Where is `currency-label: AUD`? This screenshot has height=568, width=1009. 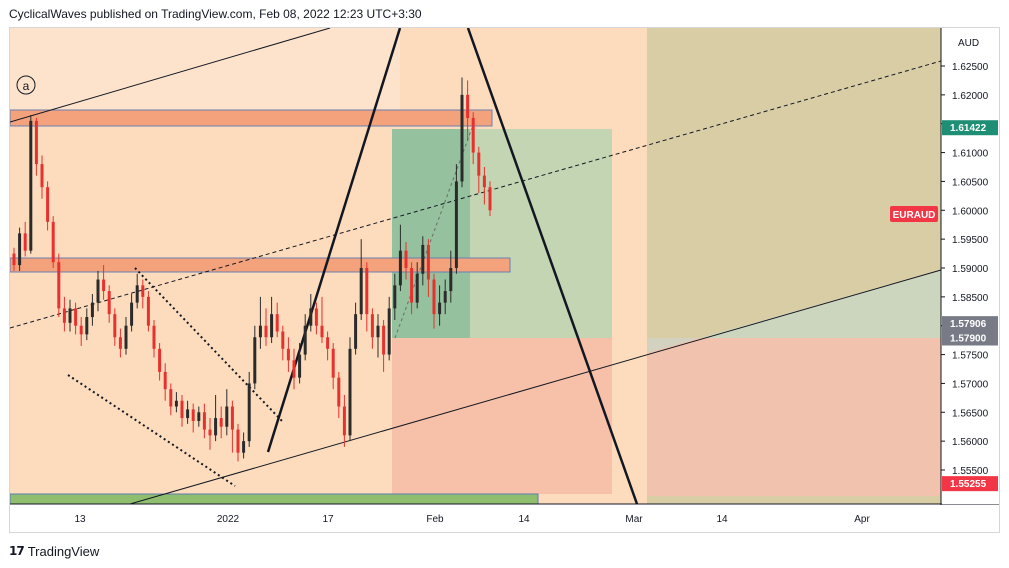 currency-label: AUD is located at coordinates (968, 43).